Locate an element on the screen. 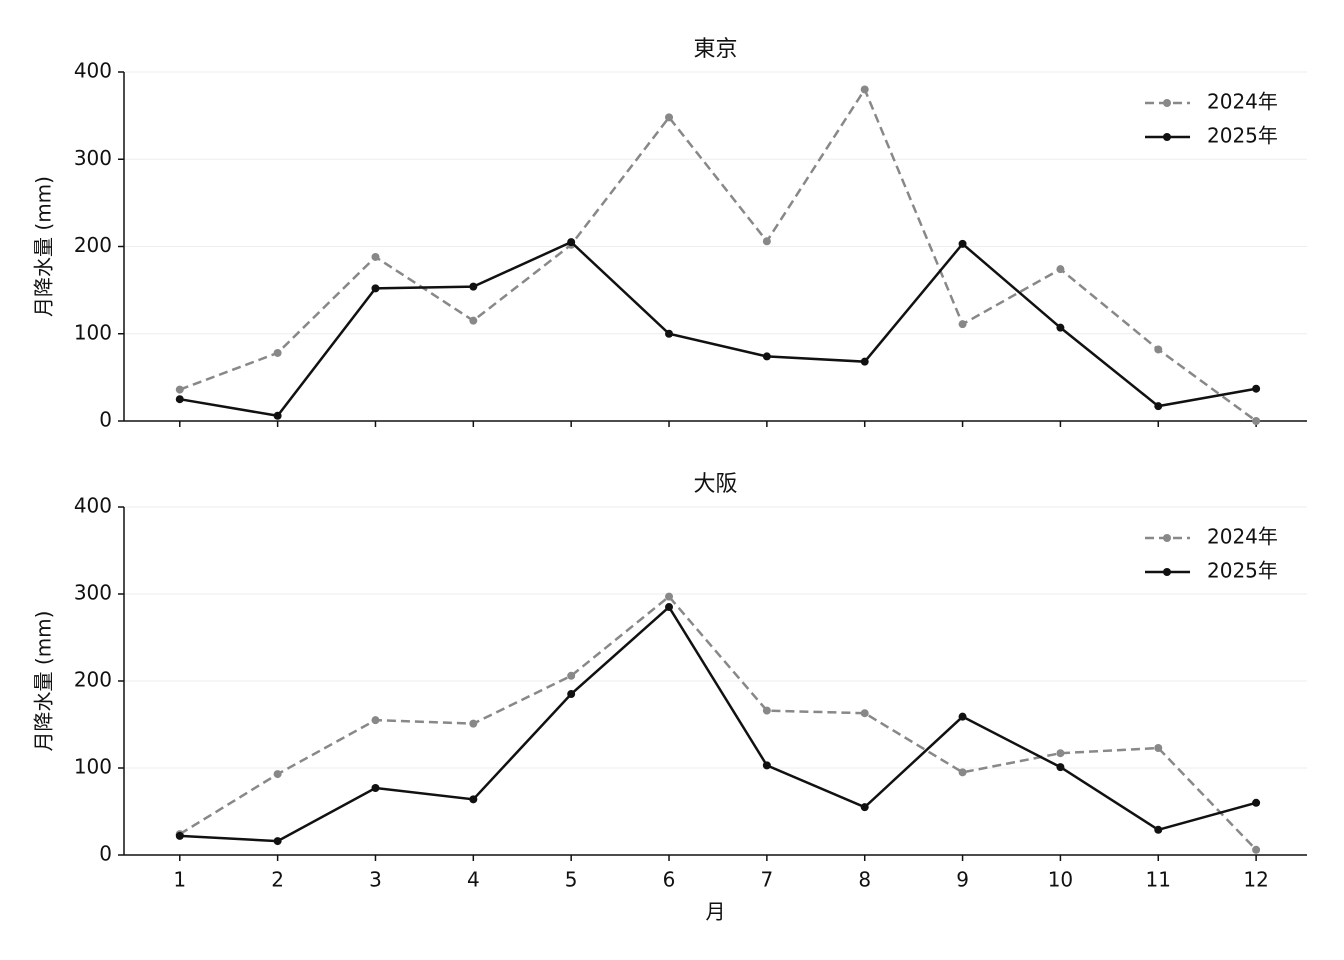  x-tick-label: 1 is located at coordinates (179, 880).